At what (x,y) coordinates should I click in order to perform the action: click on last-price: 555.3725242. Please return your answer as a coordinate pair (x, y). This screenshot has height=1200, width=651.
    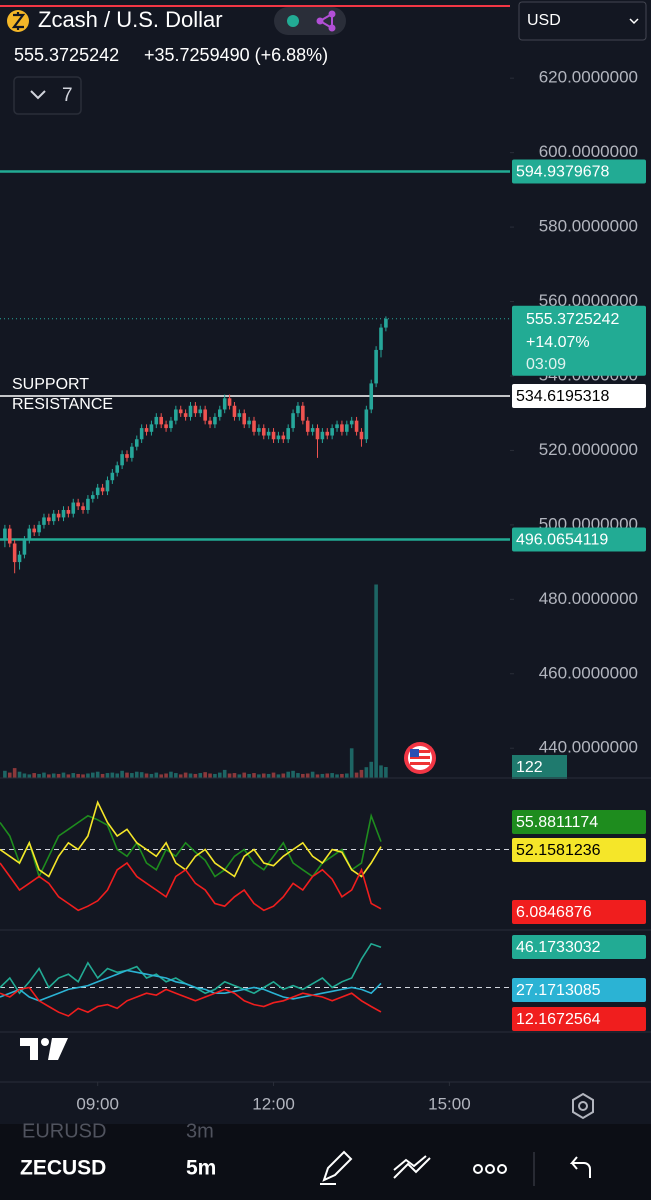
    Looking at the image, I should click on (66, 55).